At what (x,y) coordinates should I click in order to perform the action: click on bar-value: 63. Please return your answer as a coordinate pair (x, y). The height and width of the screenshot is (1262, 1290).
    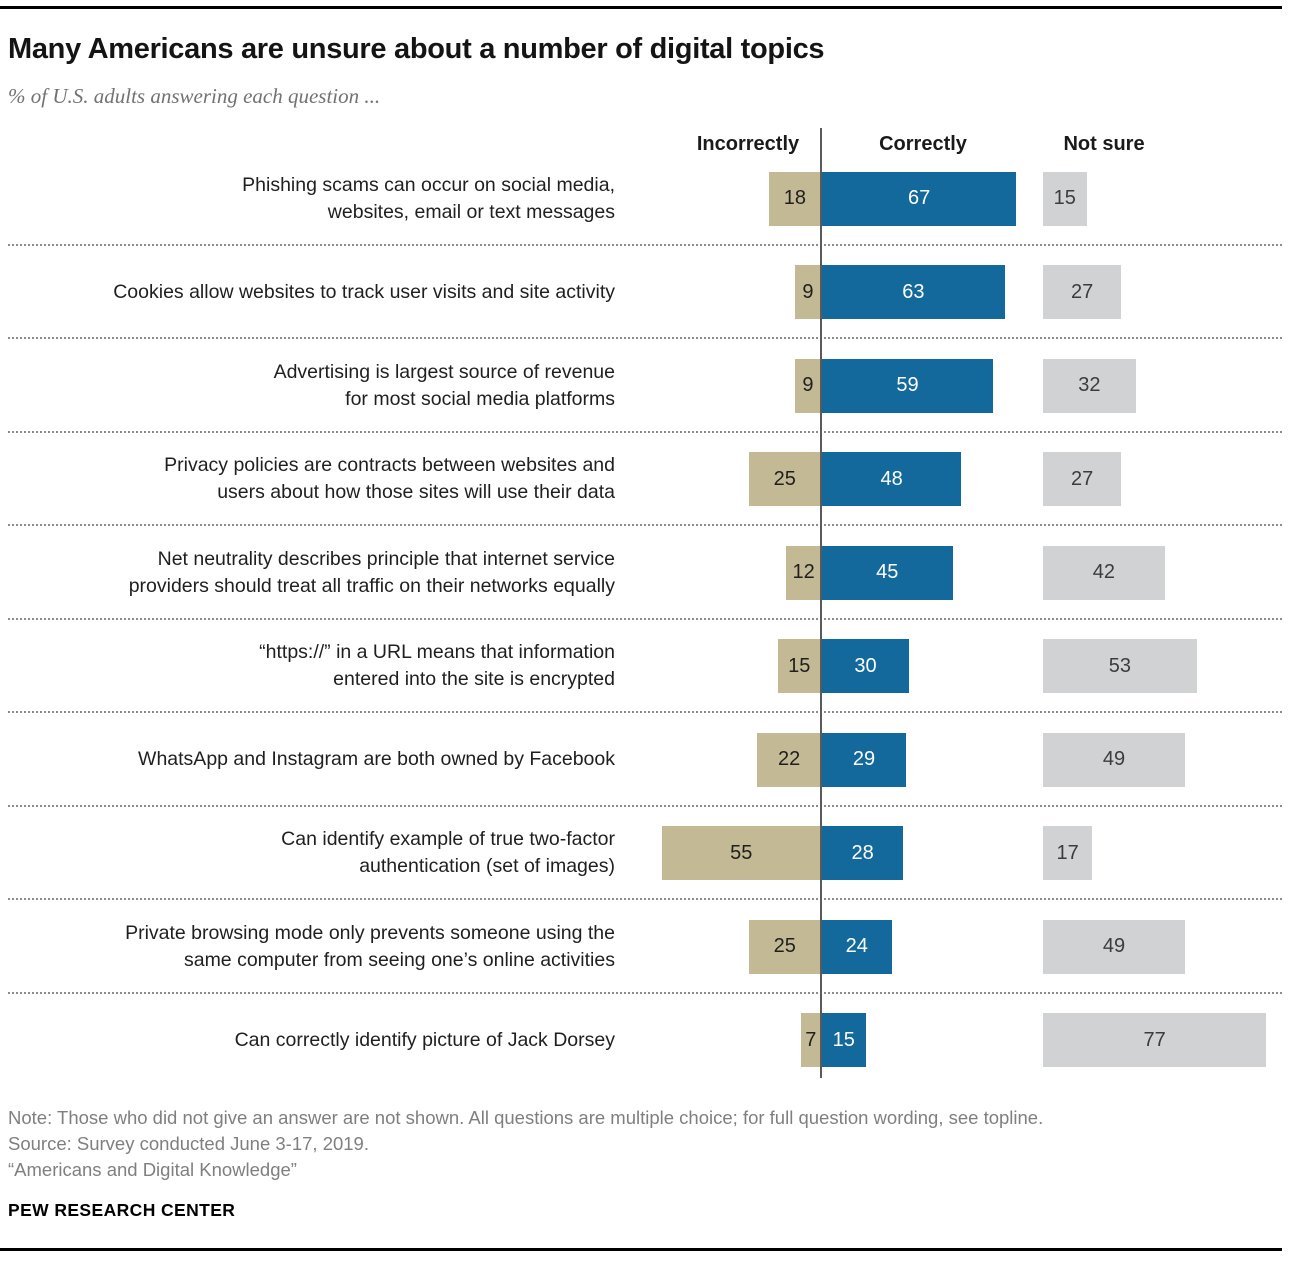
    Looking at the image, I should click on (913, 291).